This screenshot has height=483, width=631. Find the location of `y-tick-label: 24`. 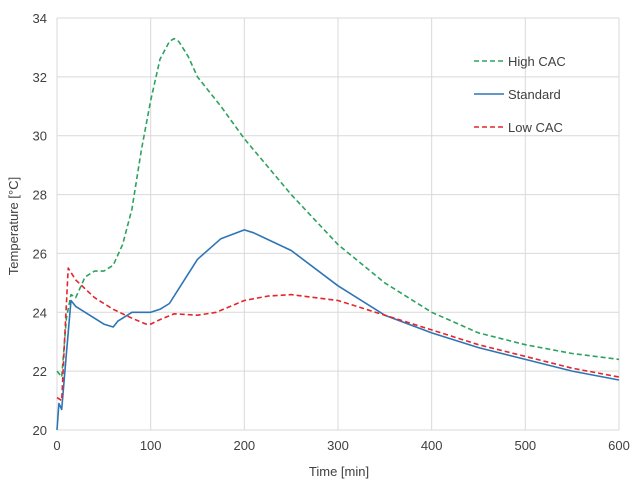

y-tick-label: 24 is located at coordinates (40, 312).